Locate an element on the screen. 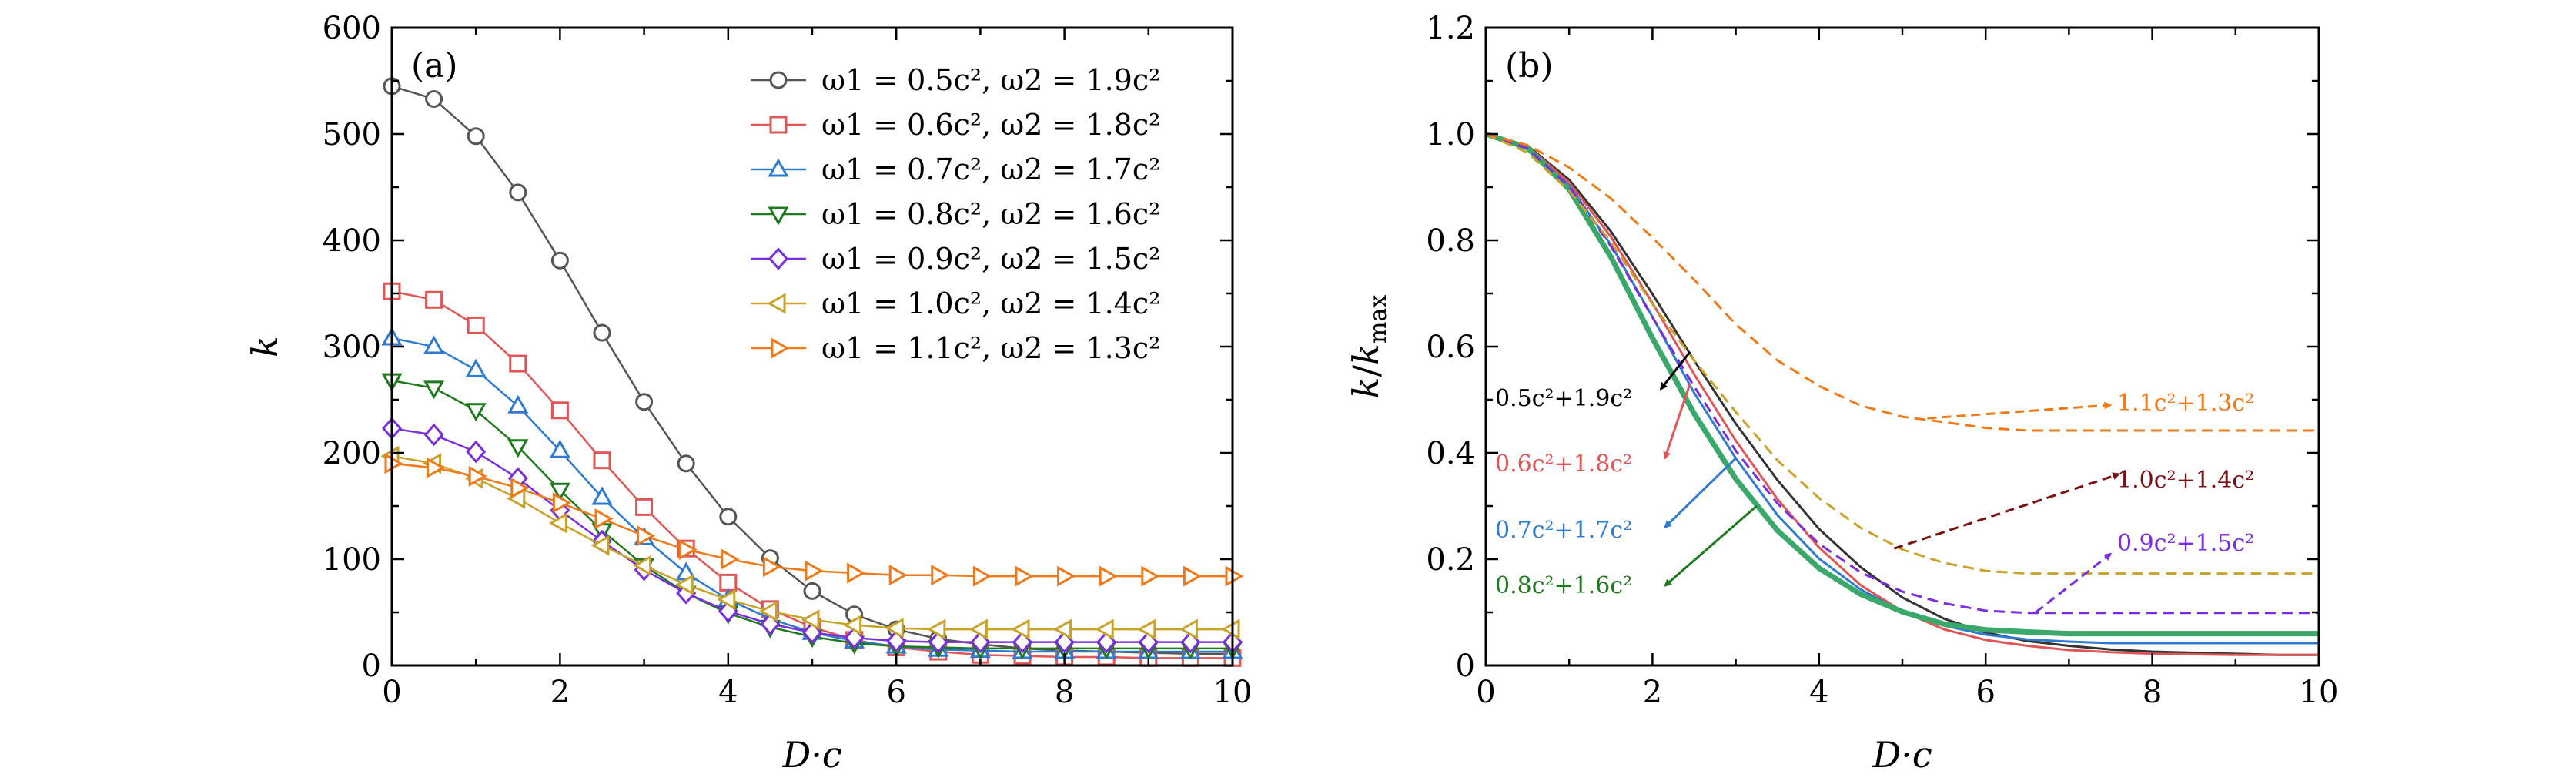 The height and width of the screenshot is (781, 2576). y-tick-label: 1.0 is located at coordinates (1450, 135).